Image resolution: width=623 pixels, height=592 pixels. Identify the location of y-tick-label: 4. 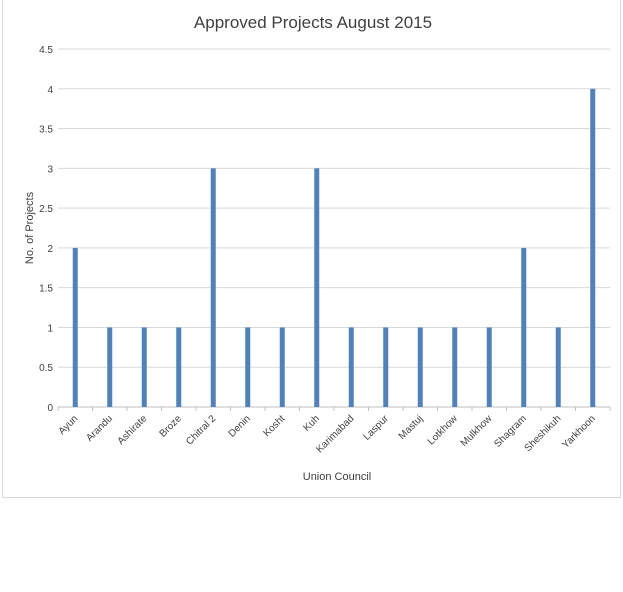
(50, 90).